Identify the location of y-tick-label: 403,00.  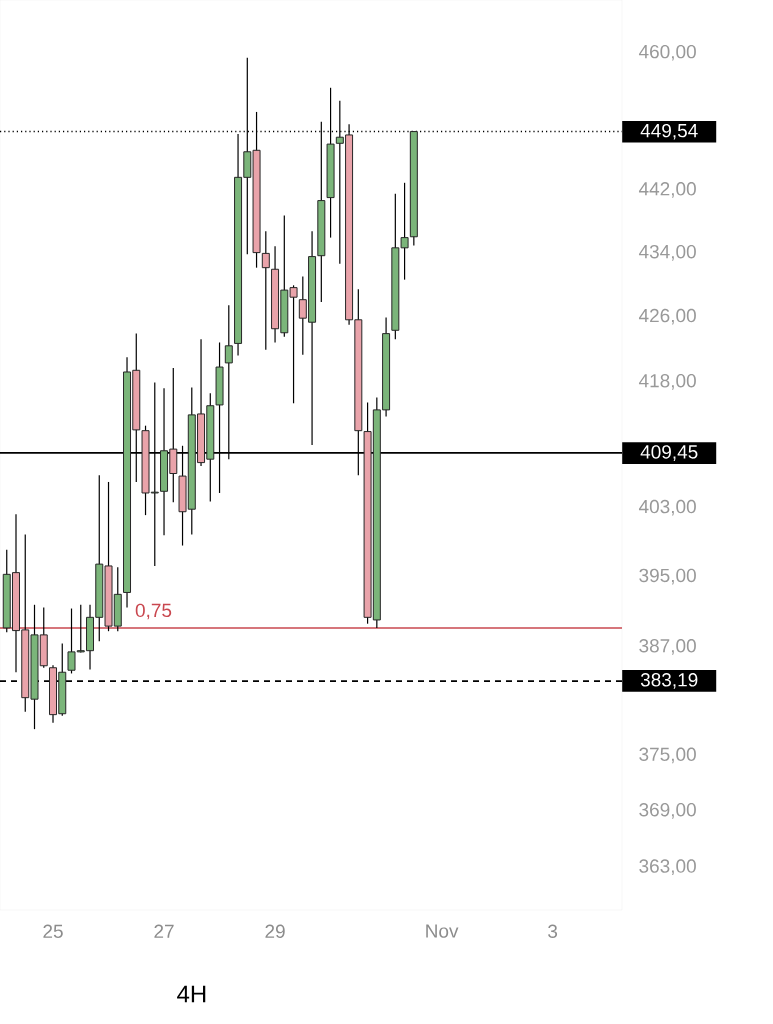
(667, 507).